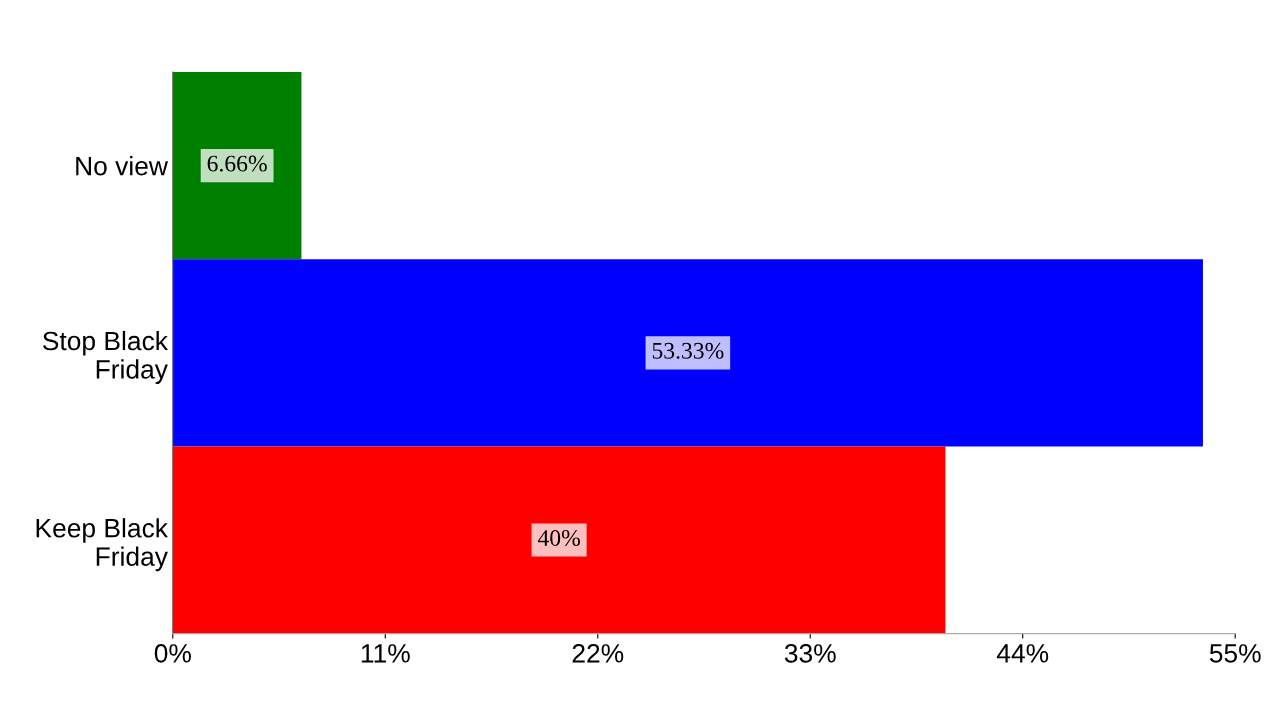 The height and width of the screenshot is (720, 1280). Describe the element at coordinates (688, 350) in the screenshot. I see `data-label: 53.33%` at that location.